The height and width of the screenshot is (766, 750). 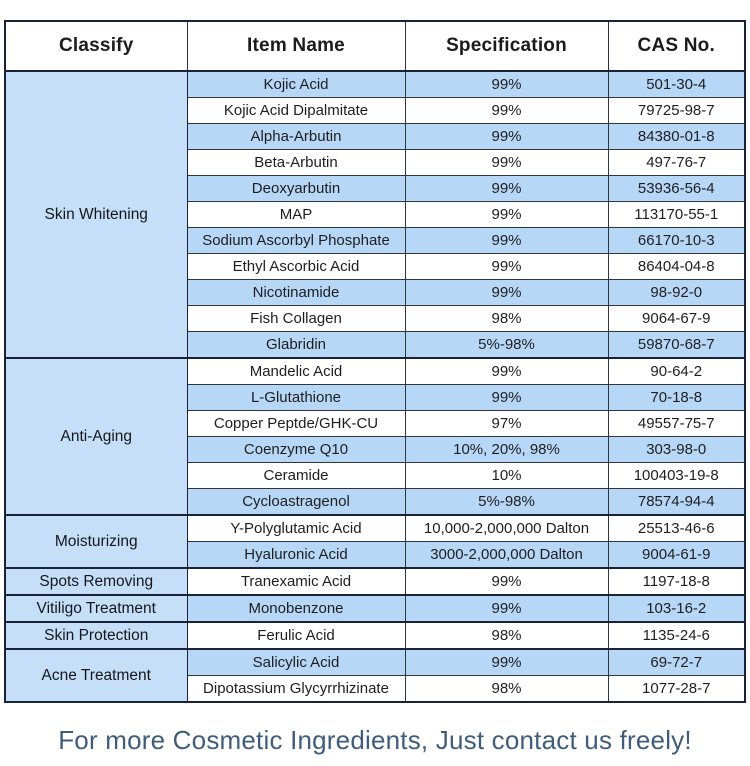 What do you see at coordinates (296, 292) in the screenshot?
I see `item-name-cell: Nicotinamide` at bounding box center [296, 292].